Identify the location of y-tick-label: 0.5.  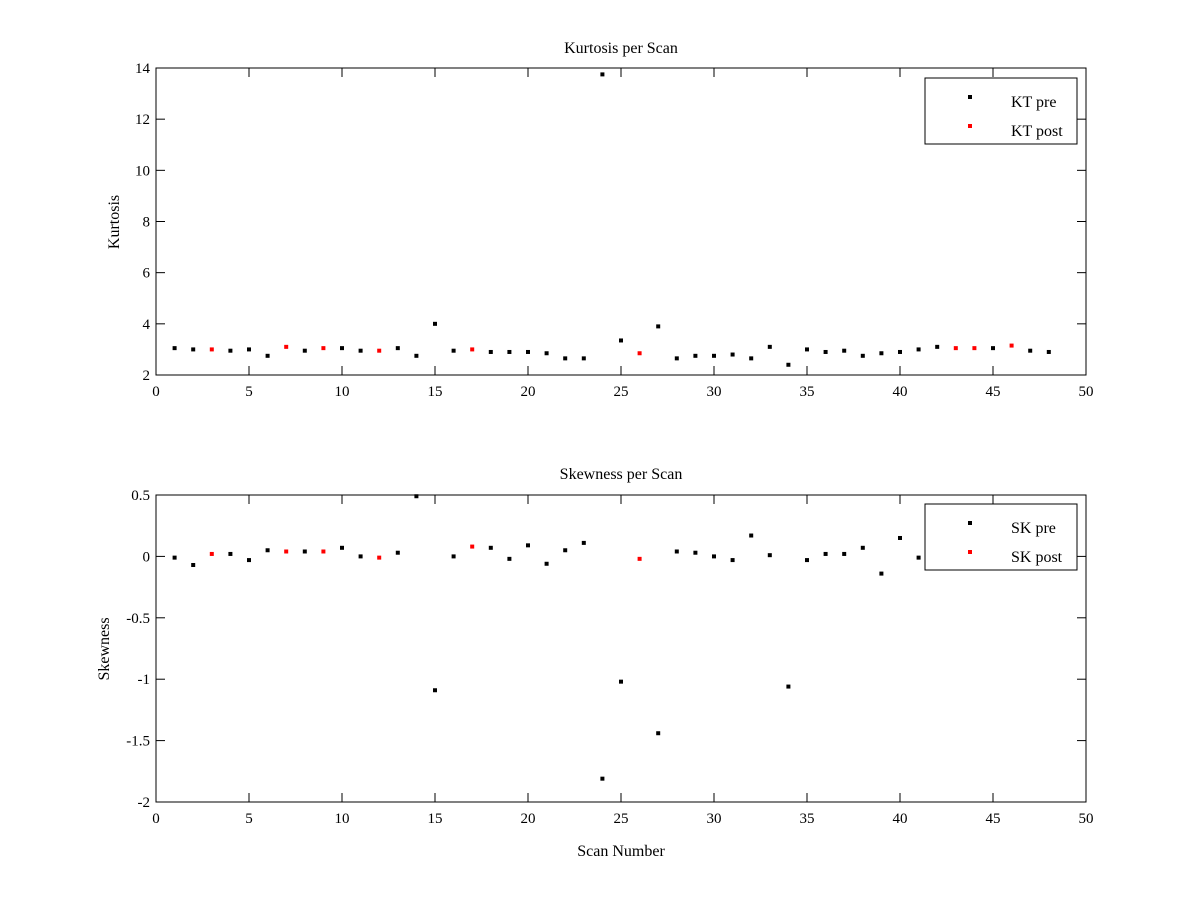
(140, 496).